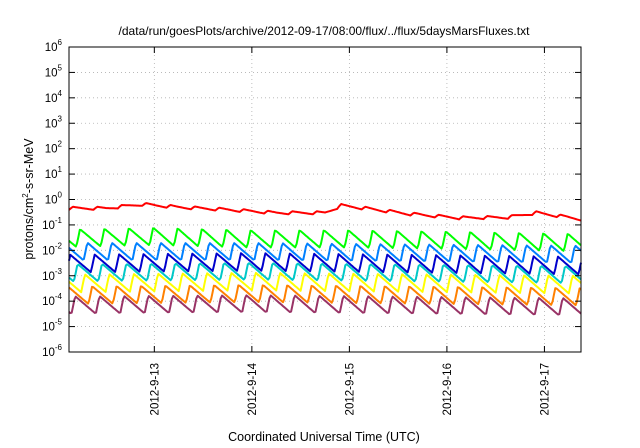 Image resolution: width=640 pixels, height=448 pixels. I want to click on y-tick-label: 10⁻⁴, so click(52, 300).